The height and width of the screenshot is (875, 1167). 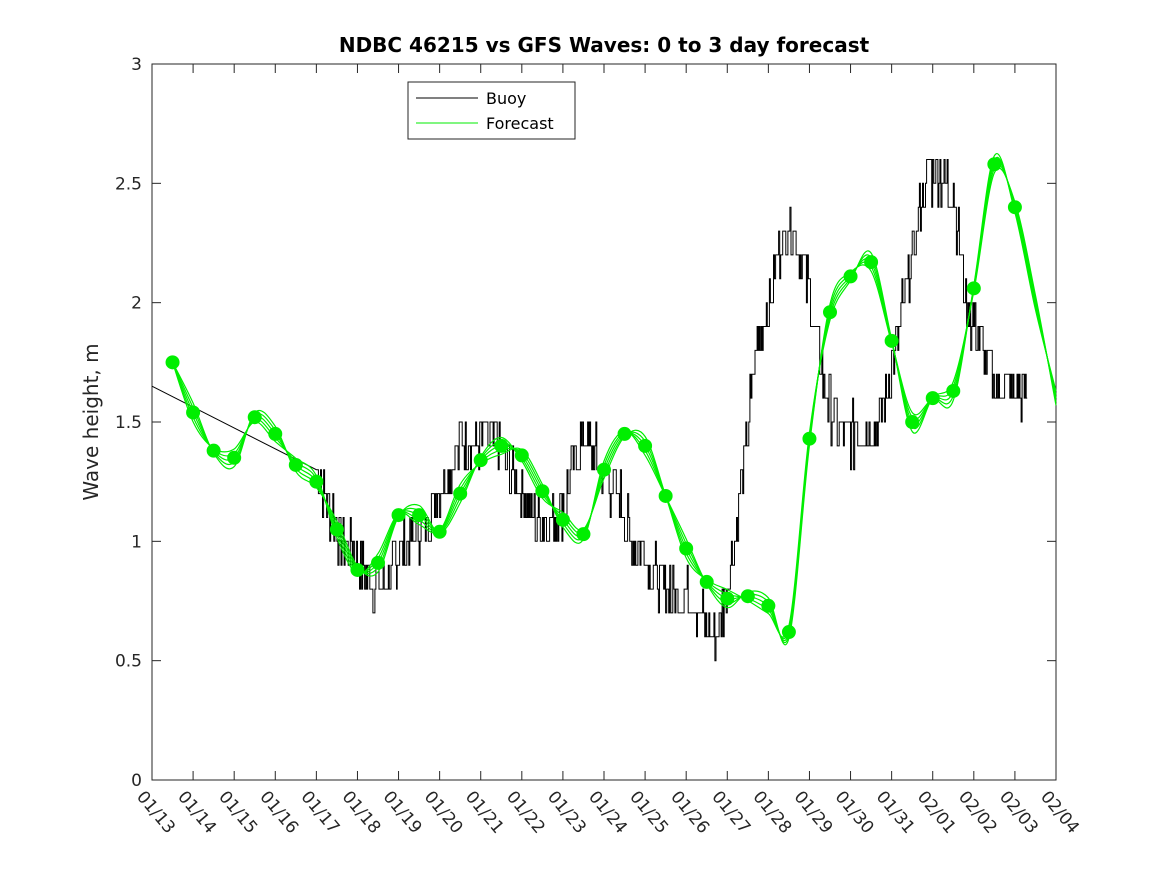 What do you see at coordinates (402, 812) in the screenshot?
I see `x-tick-label: 01/19` at bounding box center [402, 812].